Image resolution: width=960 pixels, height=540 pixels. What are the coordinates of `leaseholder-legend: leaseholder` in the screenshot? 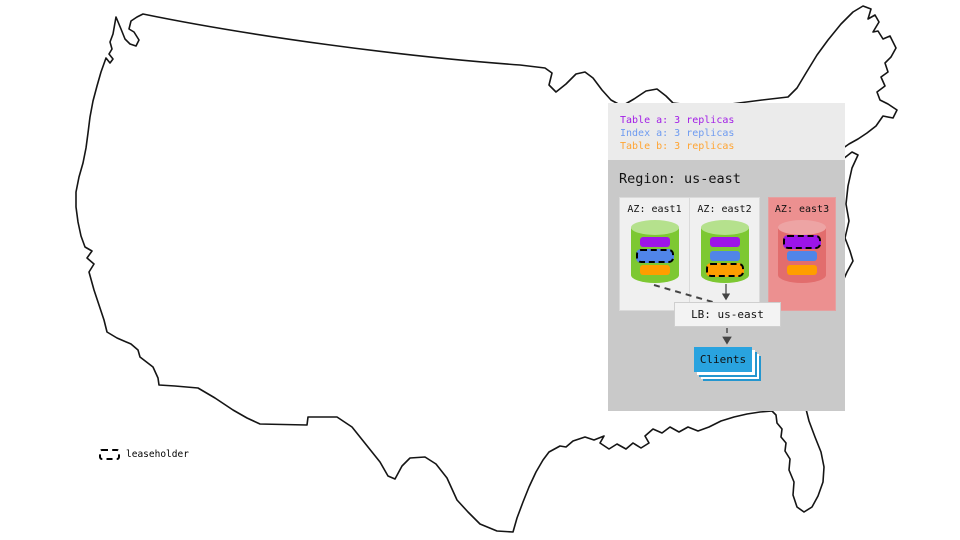 It's located at (144, 454).